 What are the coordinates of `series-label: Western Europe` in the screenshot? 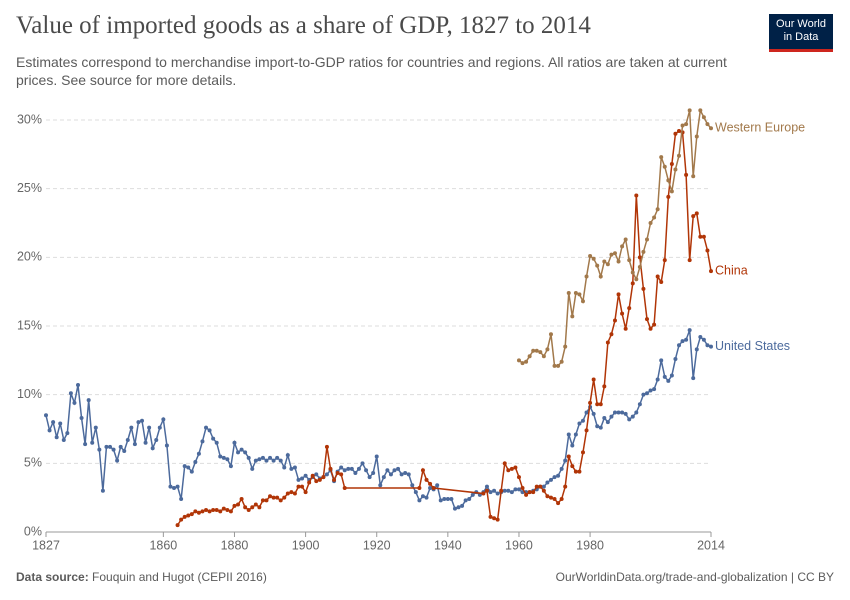 It's located at (760, 128).